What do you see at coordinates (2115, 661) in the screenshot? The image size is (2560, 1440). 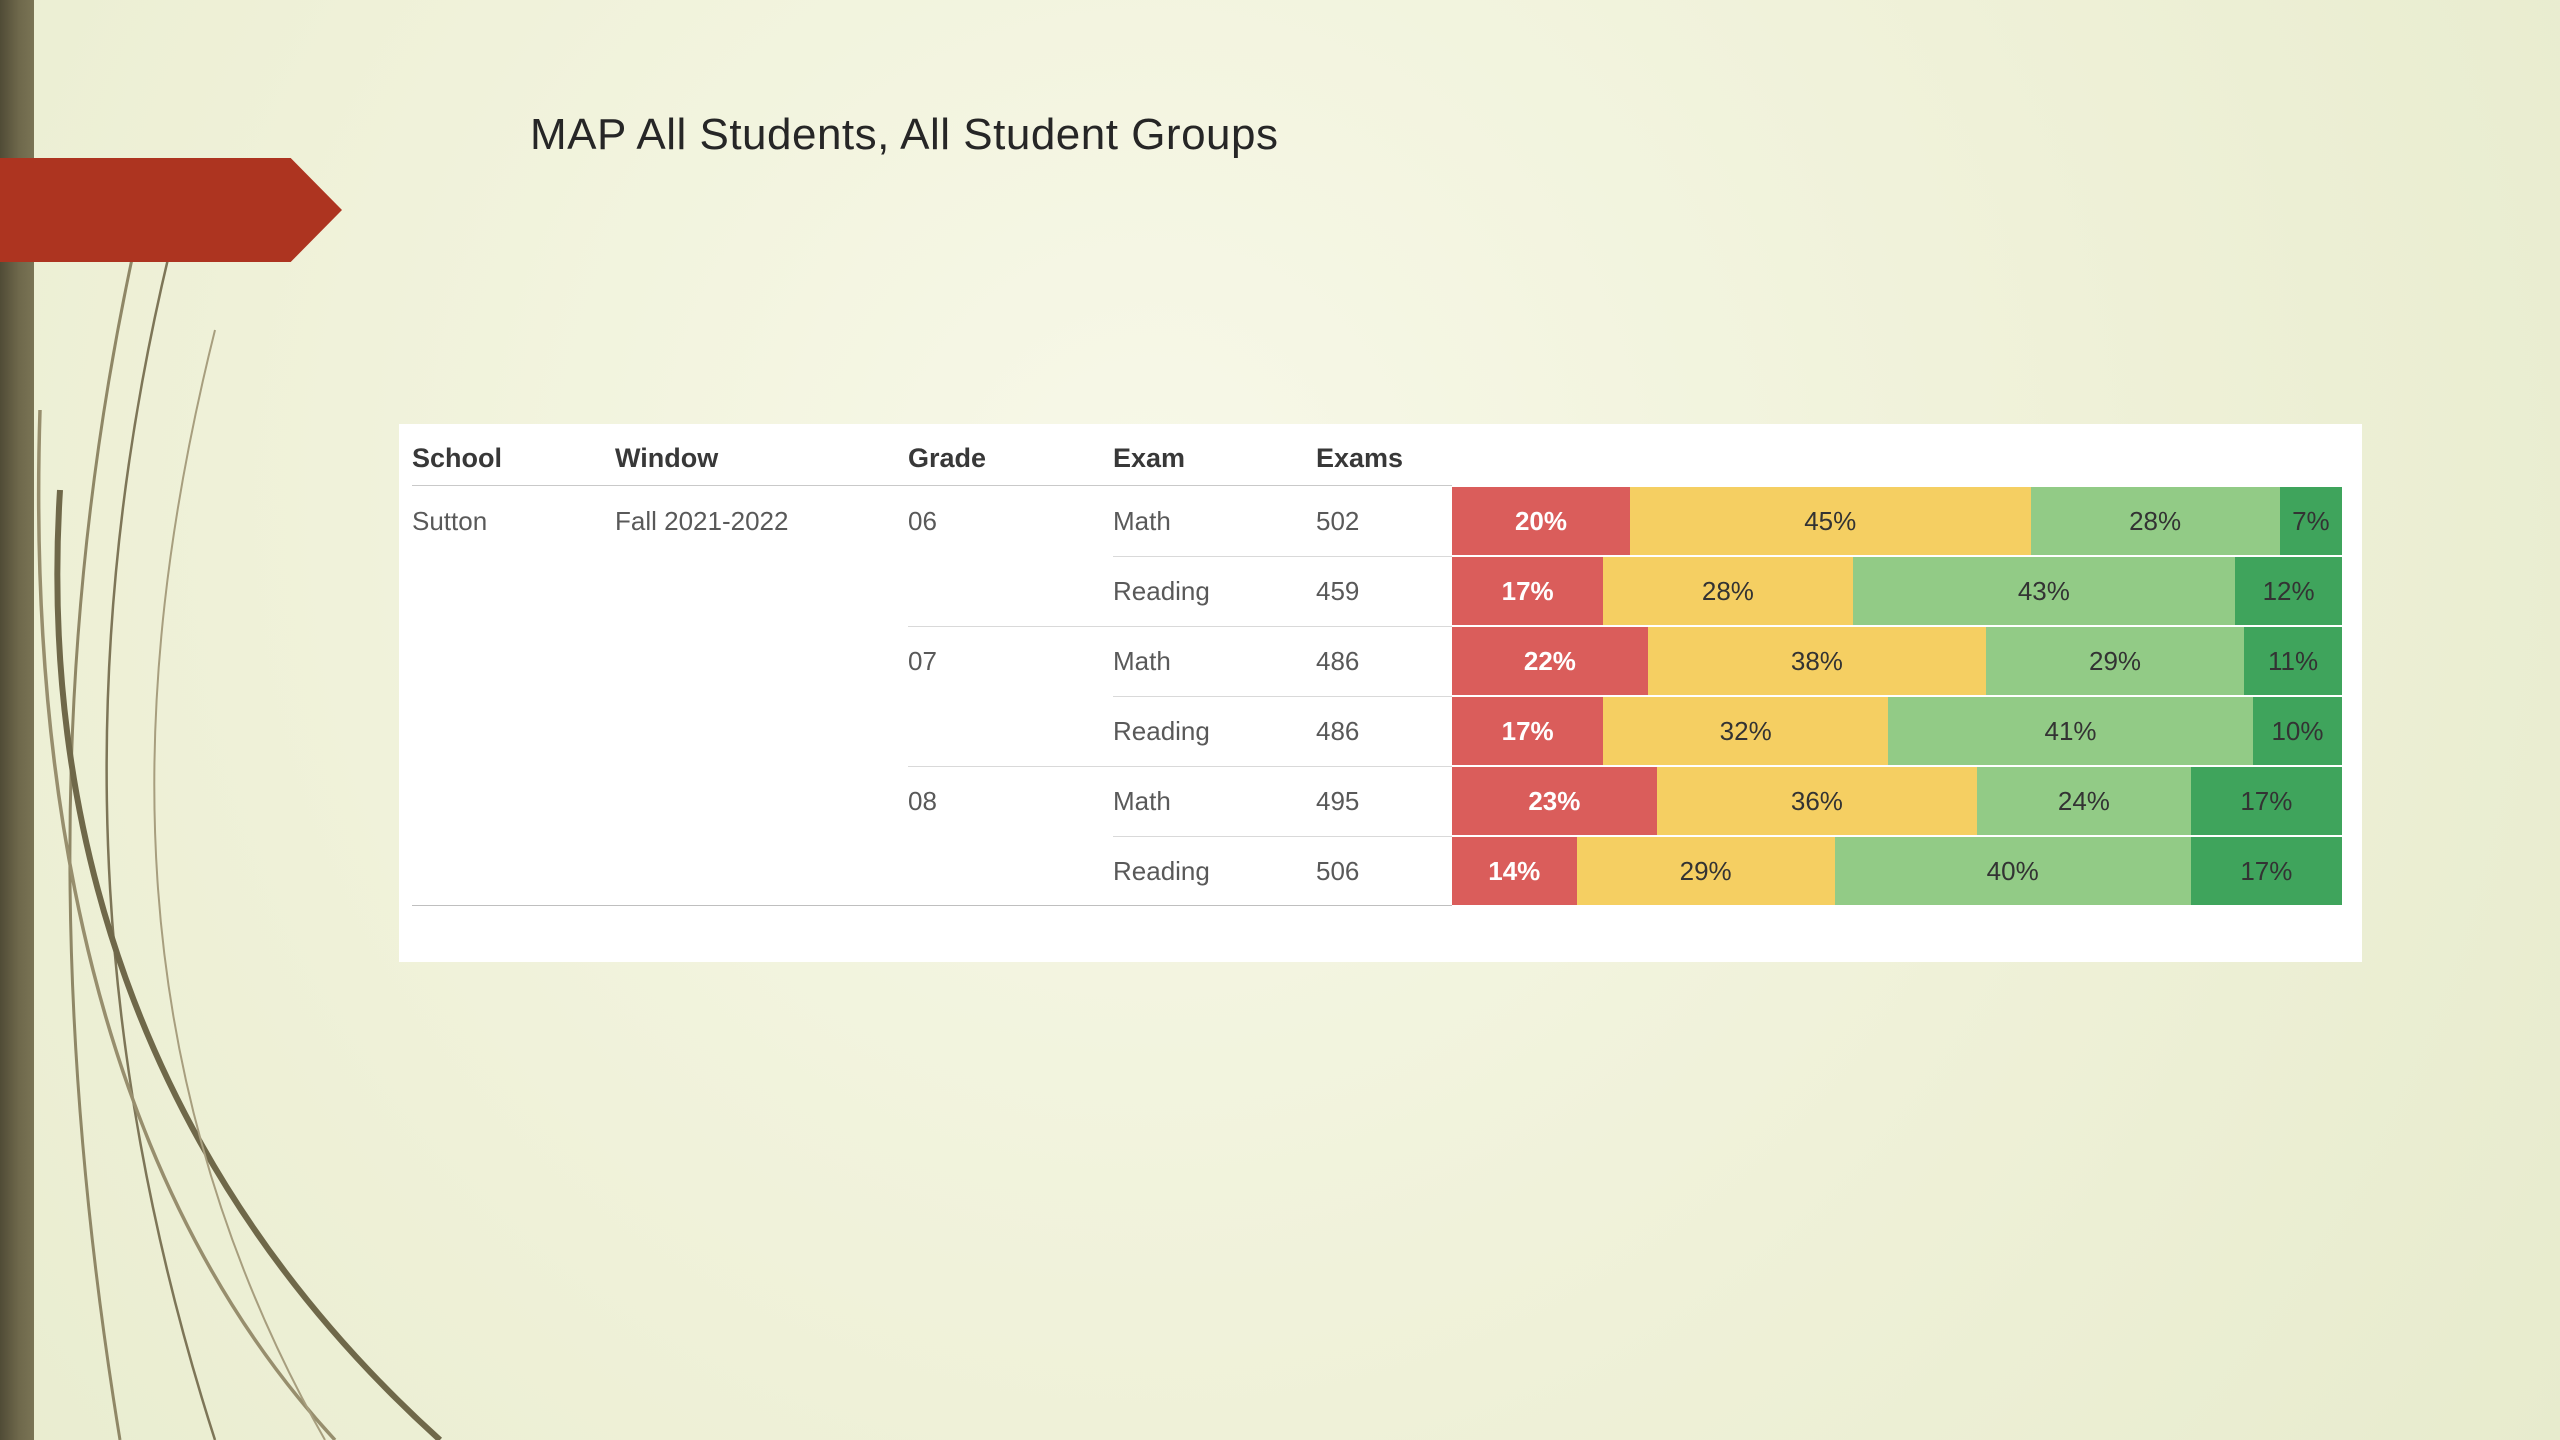 I see `bar-segment-light-green: 29%` at bounding box center [2115, 661].